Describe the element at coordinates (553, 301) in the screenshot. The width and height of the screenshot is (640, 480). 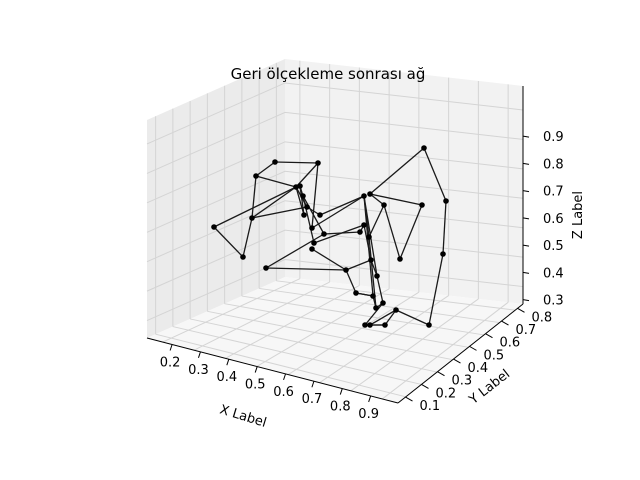
I see `z-tick-label: 0.3` at that location.